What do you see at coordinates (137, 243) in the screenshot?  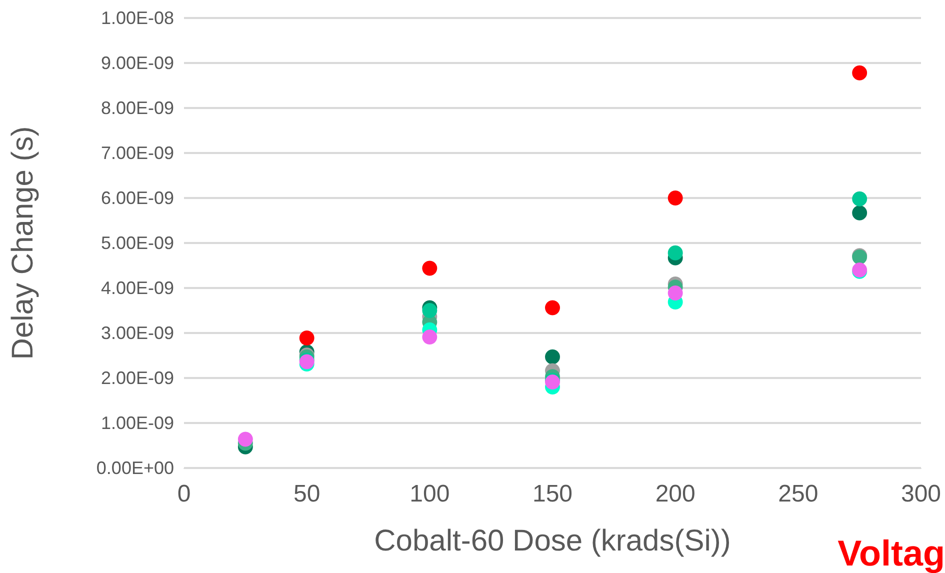 I see `y-tick-label: 5.00E-09` at bounding box center [137, 243].